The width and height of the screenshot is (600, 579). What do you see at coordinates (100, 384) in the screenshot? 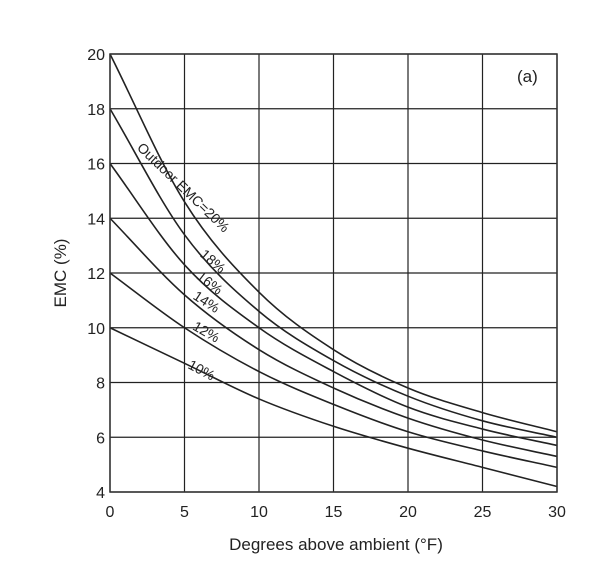
I see `y-tick-label: 8` at bounding box center [100, 384].